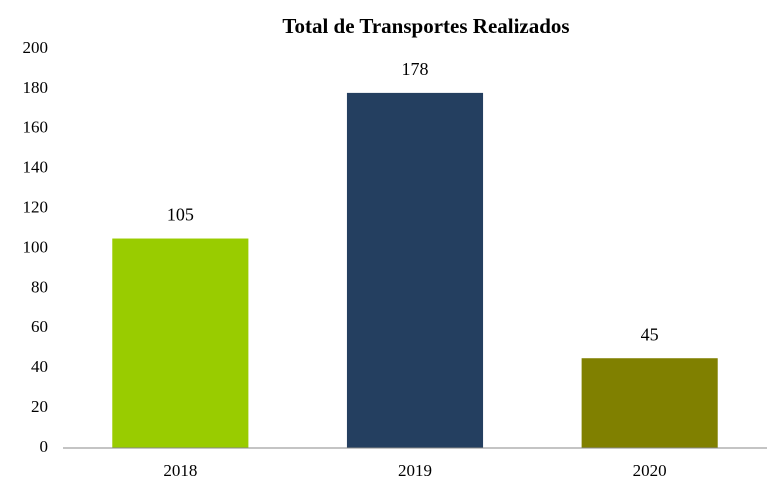 The width and height of the screenshot is (767, 480). Describe the element at coordinates (425, 26) in the screenshot. I see `chart-title: Total de Transportes Realizados` at that location.